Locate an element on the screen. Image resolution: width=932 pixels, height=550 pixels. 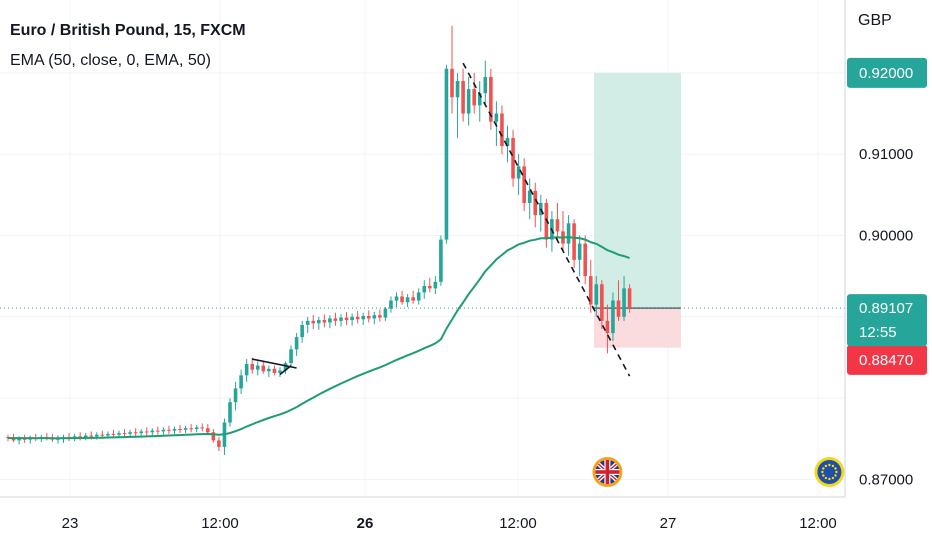
price-label-2-text: 0.88470 is located at coordinates (886, 360).